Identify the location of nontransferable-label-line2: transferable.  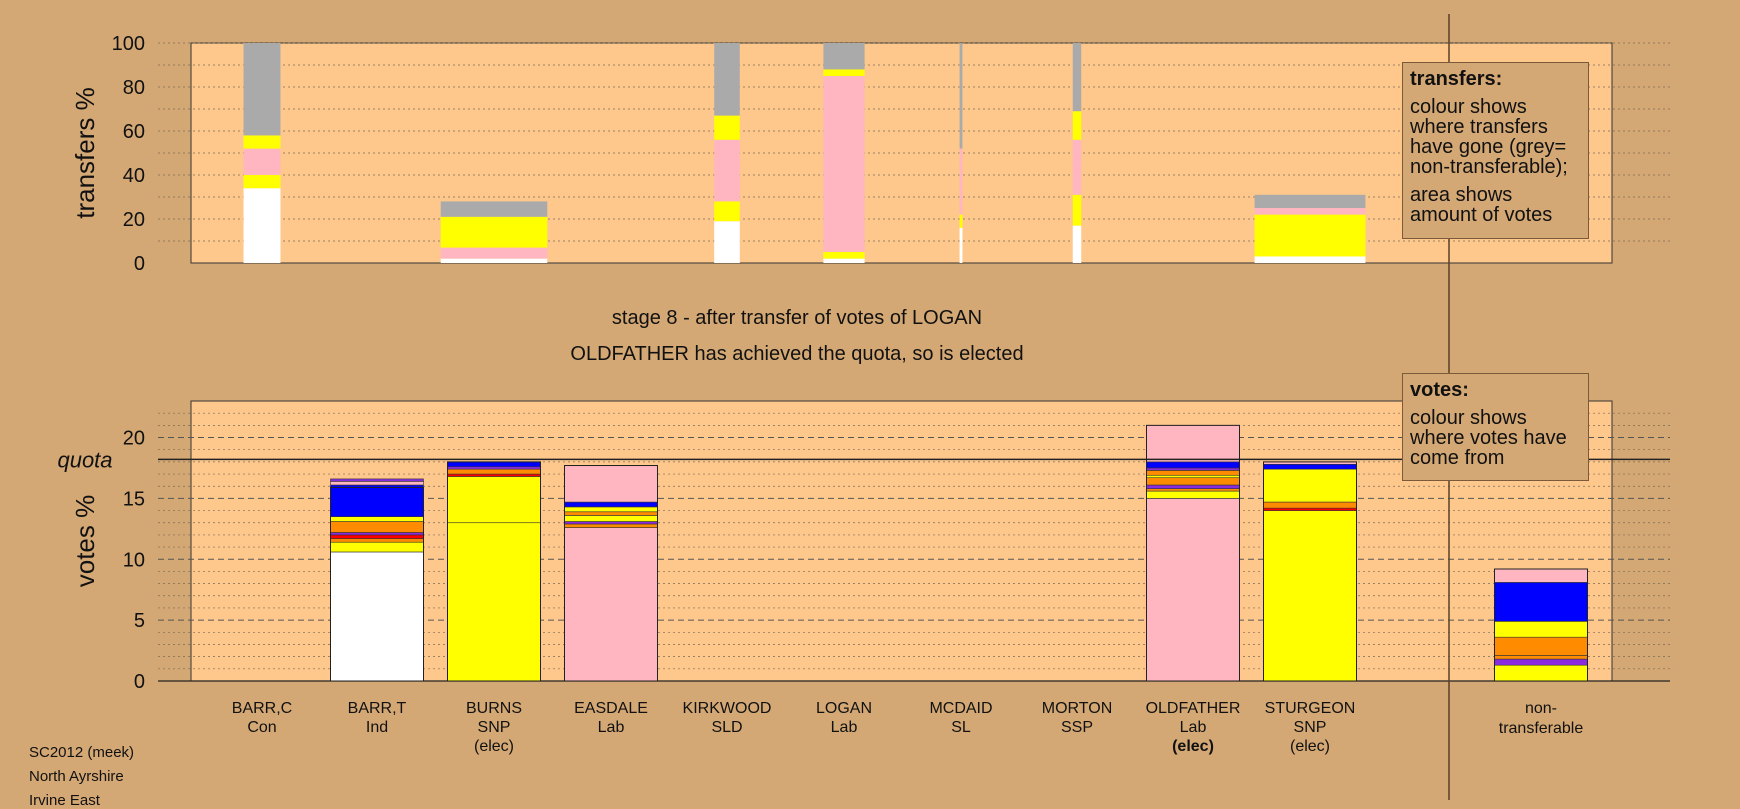
(1541, 728).